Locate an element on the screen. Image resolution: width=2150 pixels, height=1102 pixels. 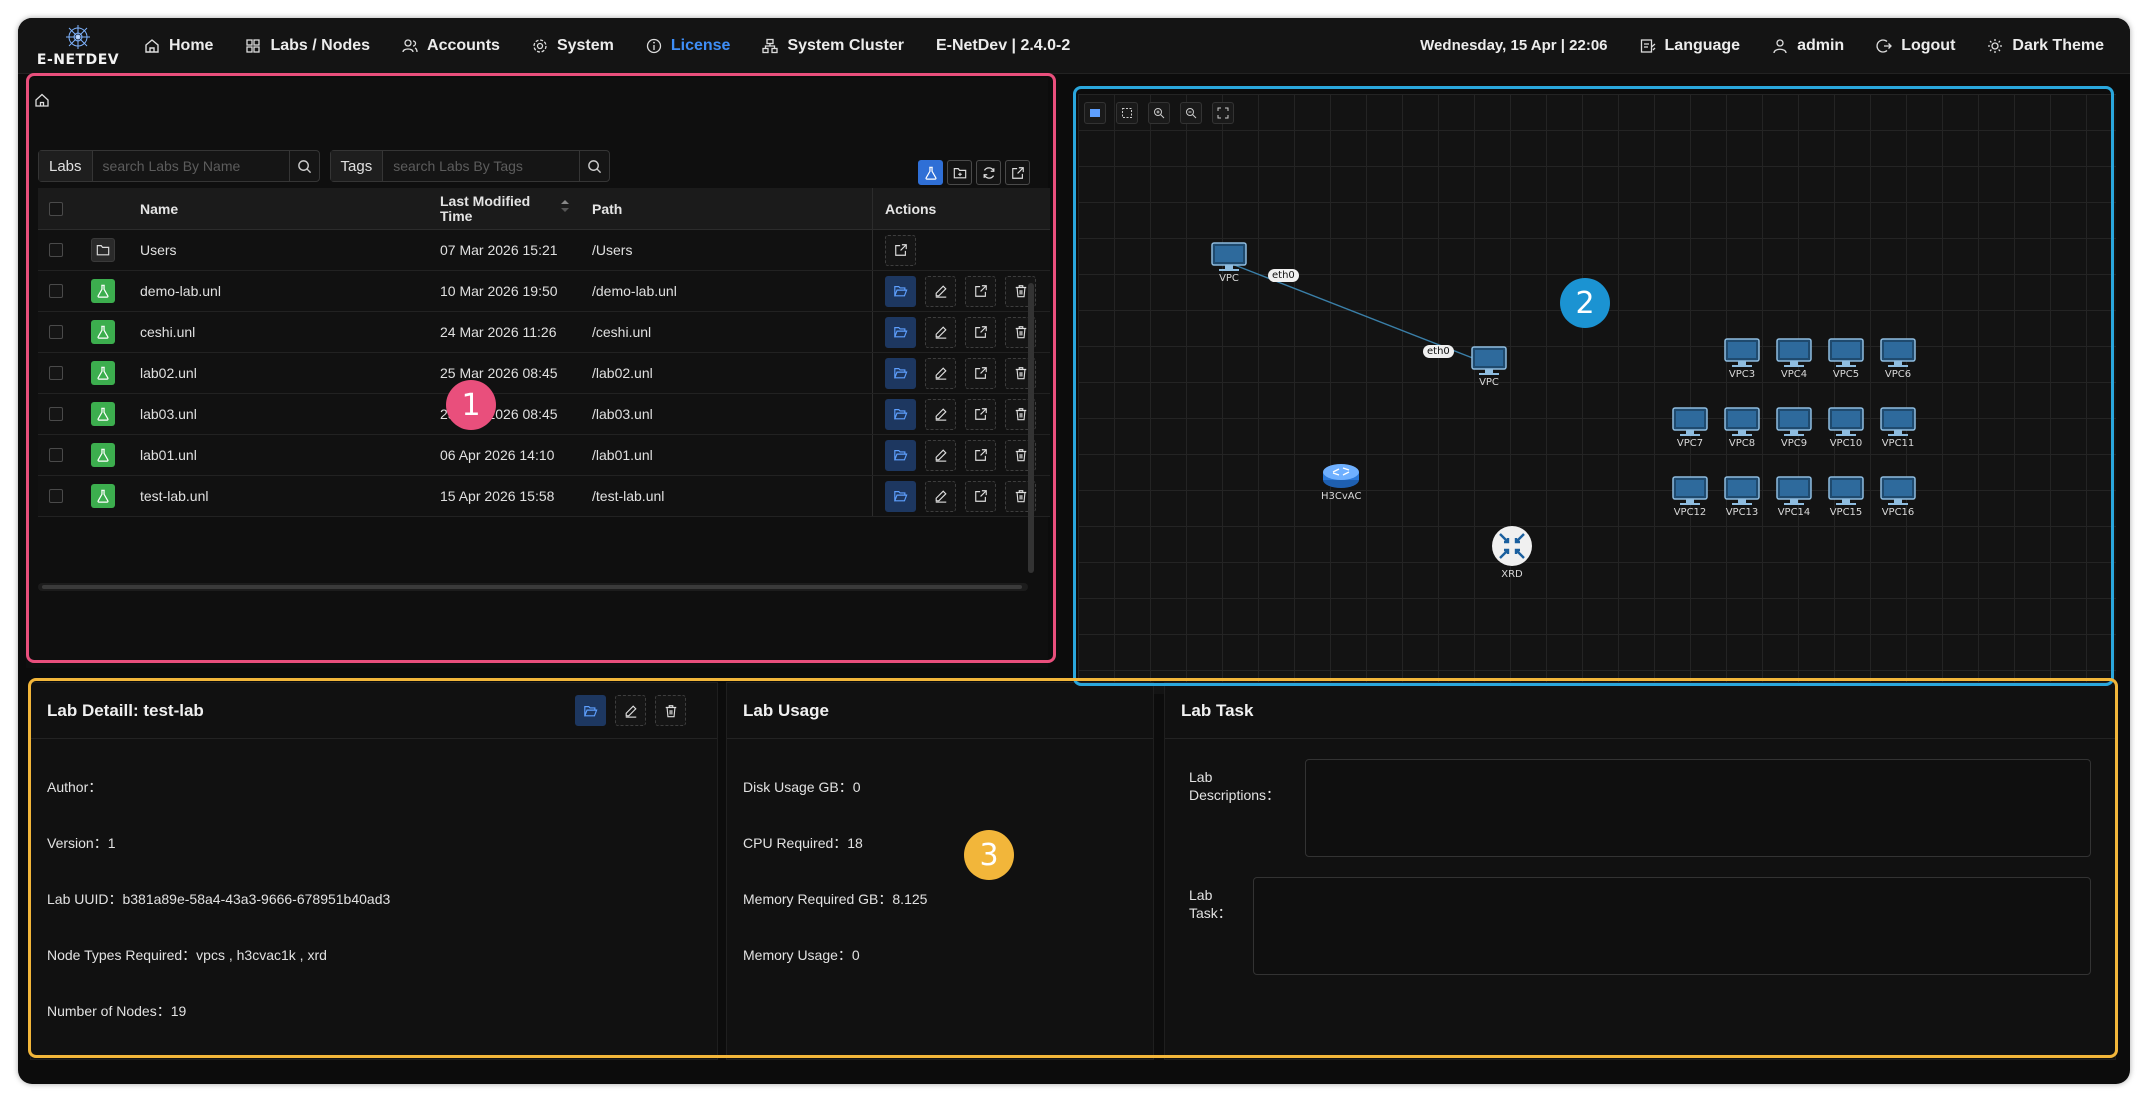
row-name: lab01.unl is located at coordinates (168, 455).